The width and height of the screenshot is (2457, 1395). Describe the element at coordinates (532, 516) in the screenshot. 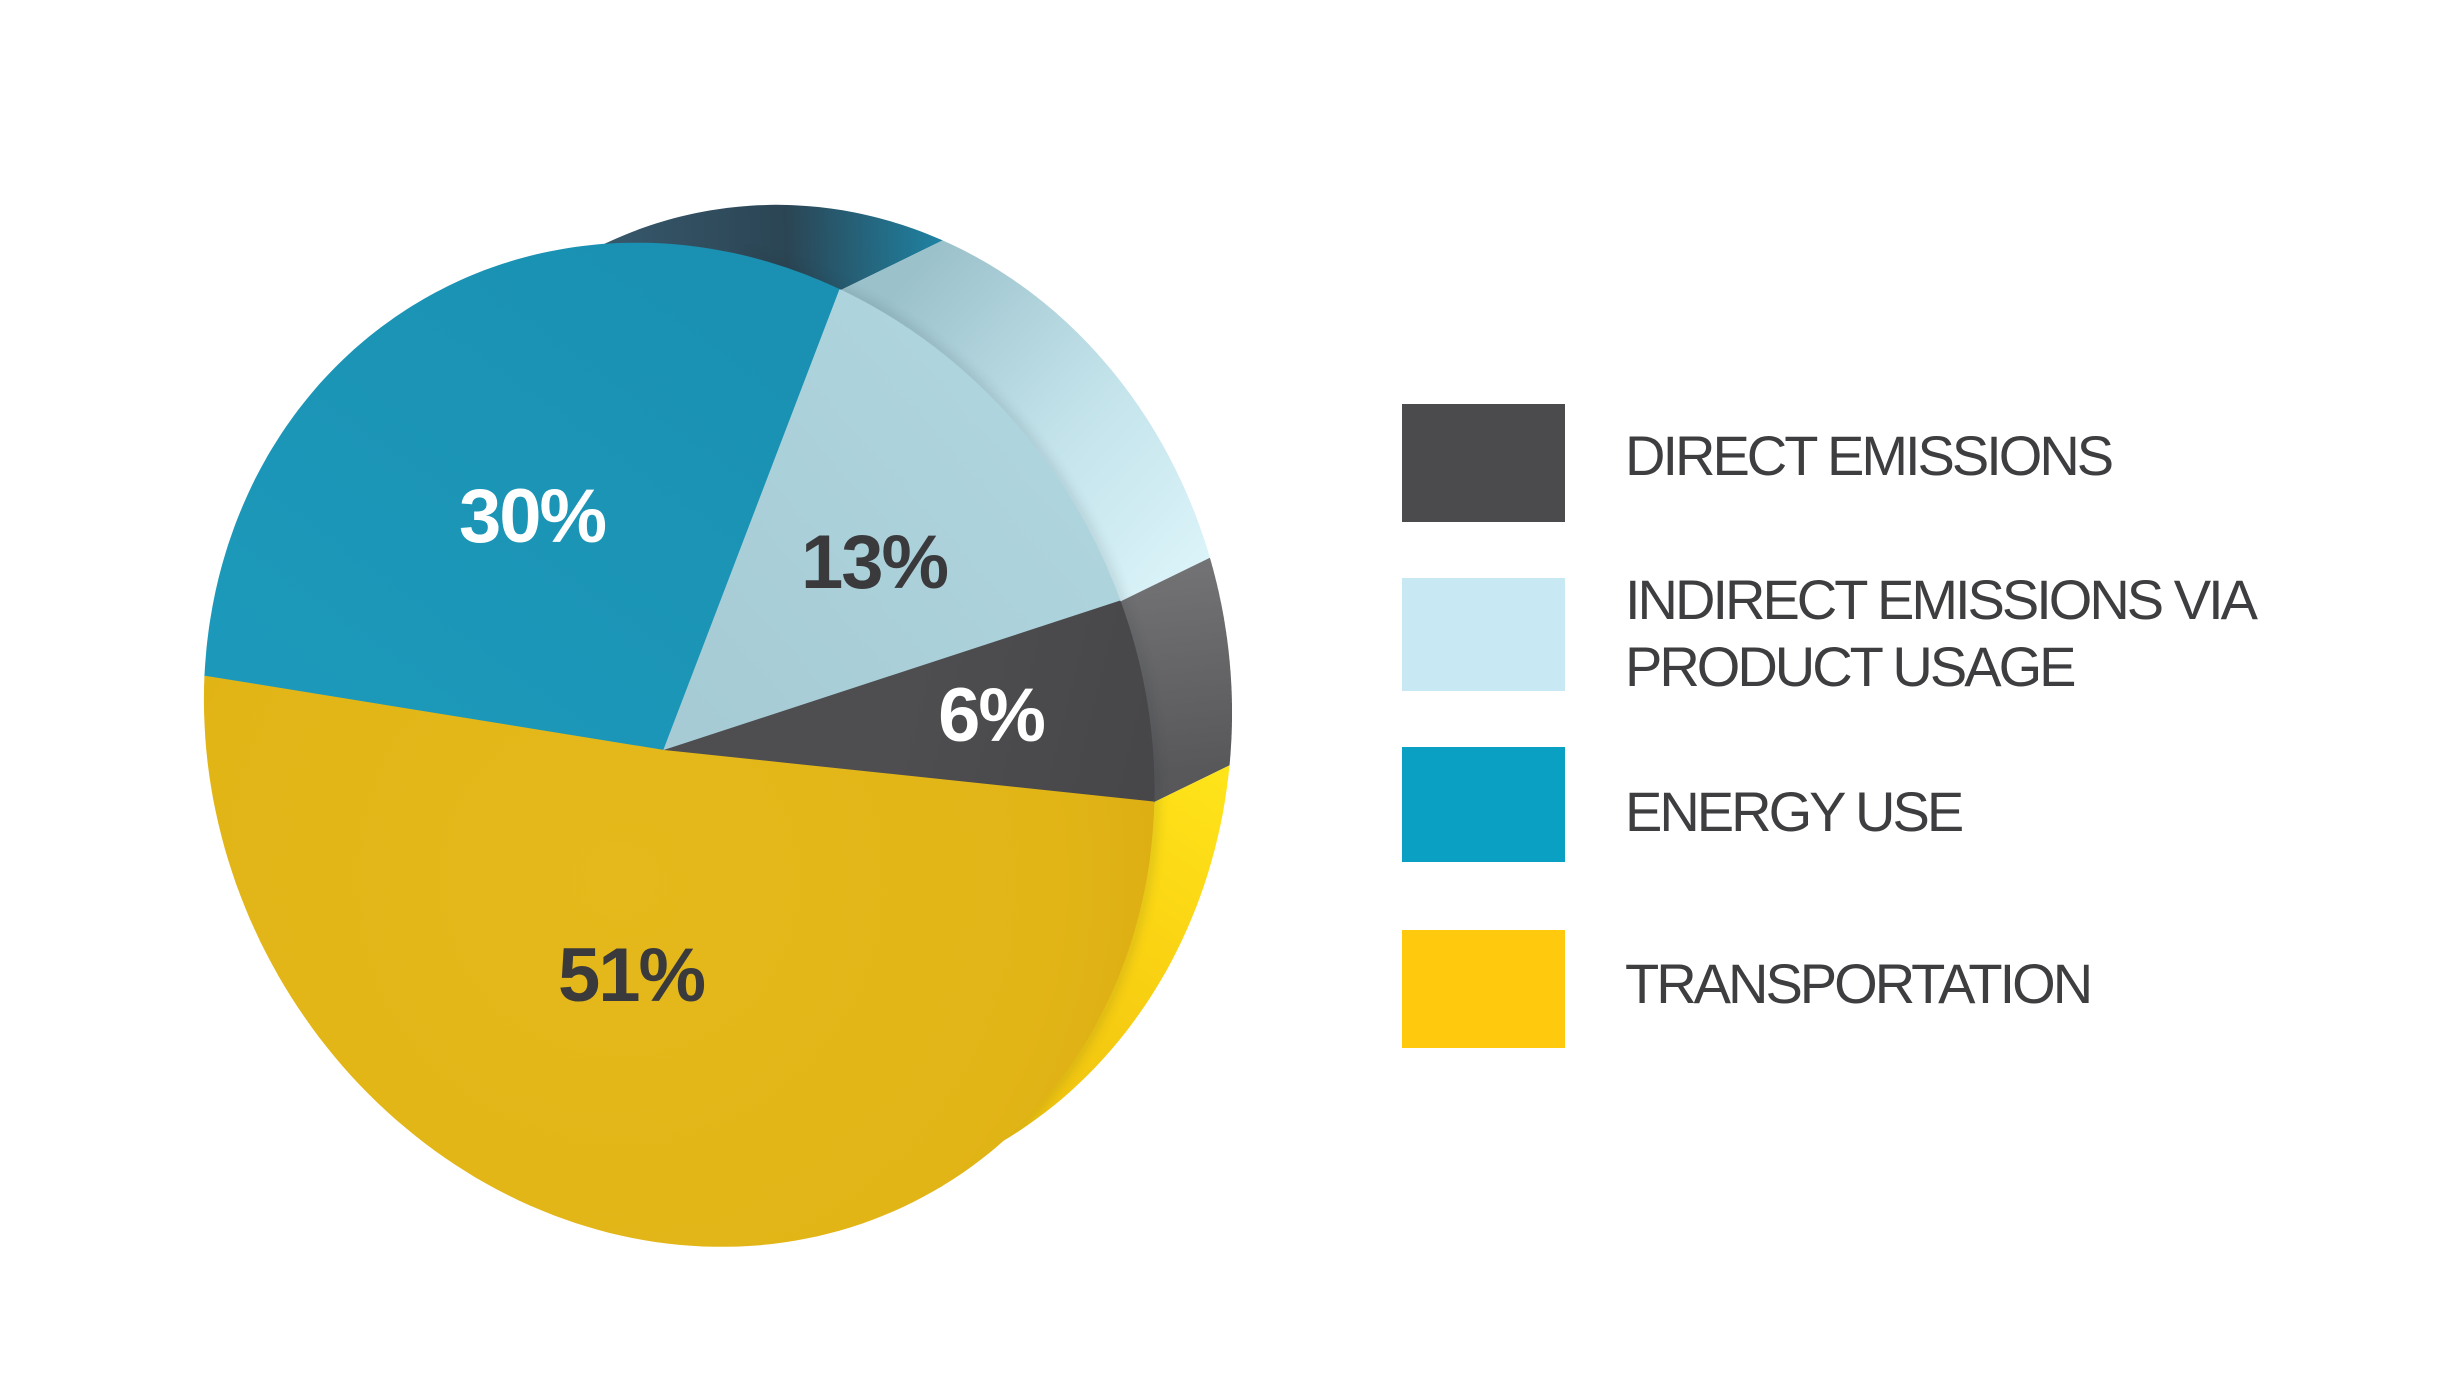

I see `svg-text: 30%` at that location.